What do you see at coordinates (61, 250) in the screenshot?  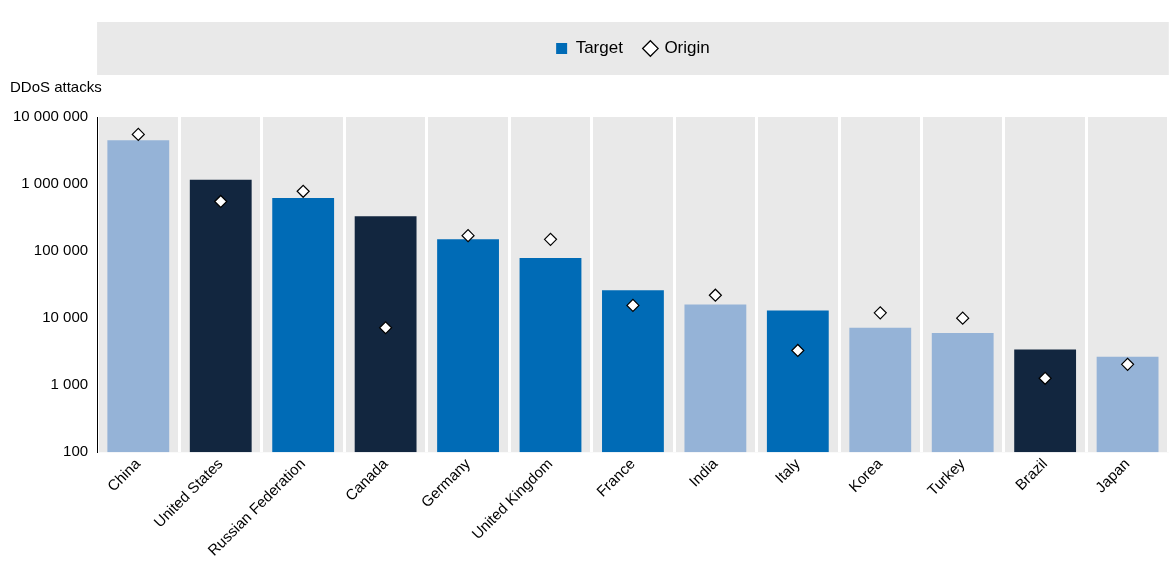 I see `y-tick-label: 100 000` at bounding box center [61, 250].